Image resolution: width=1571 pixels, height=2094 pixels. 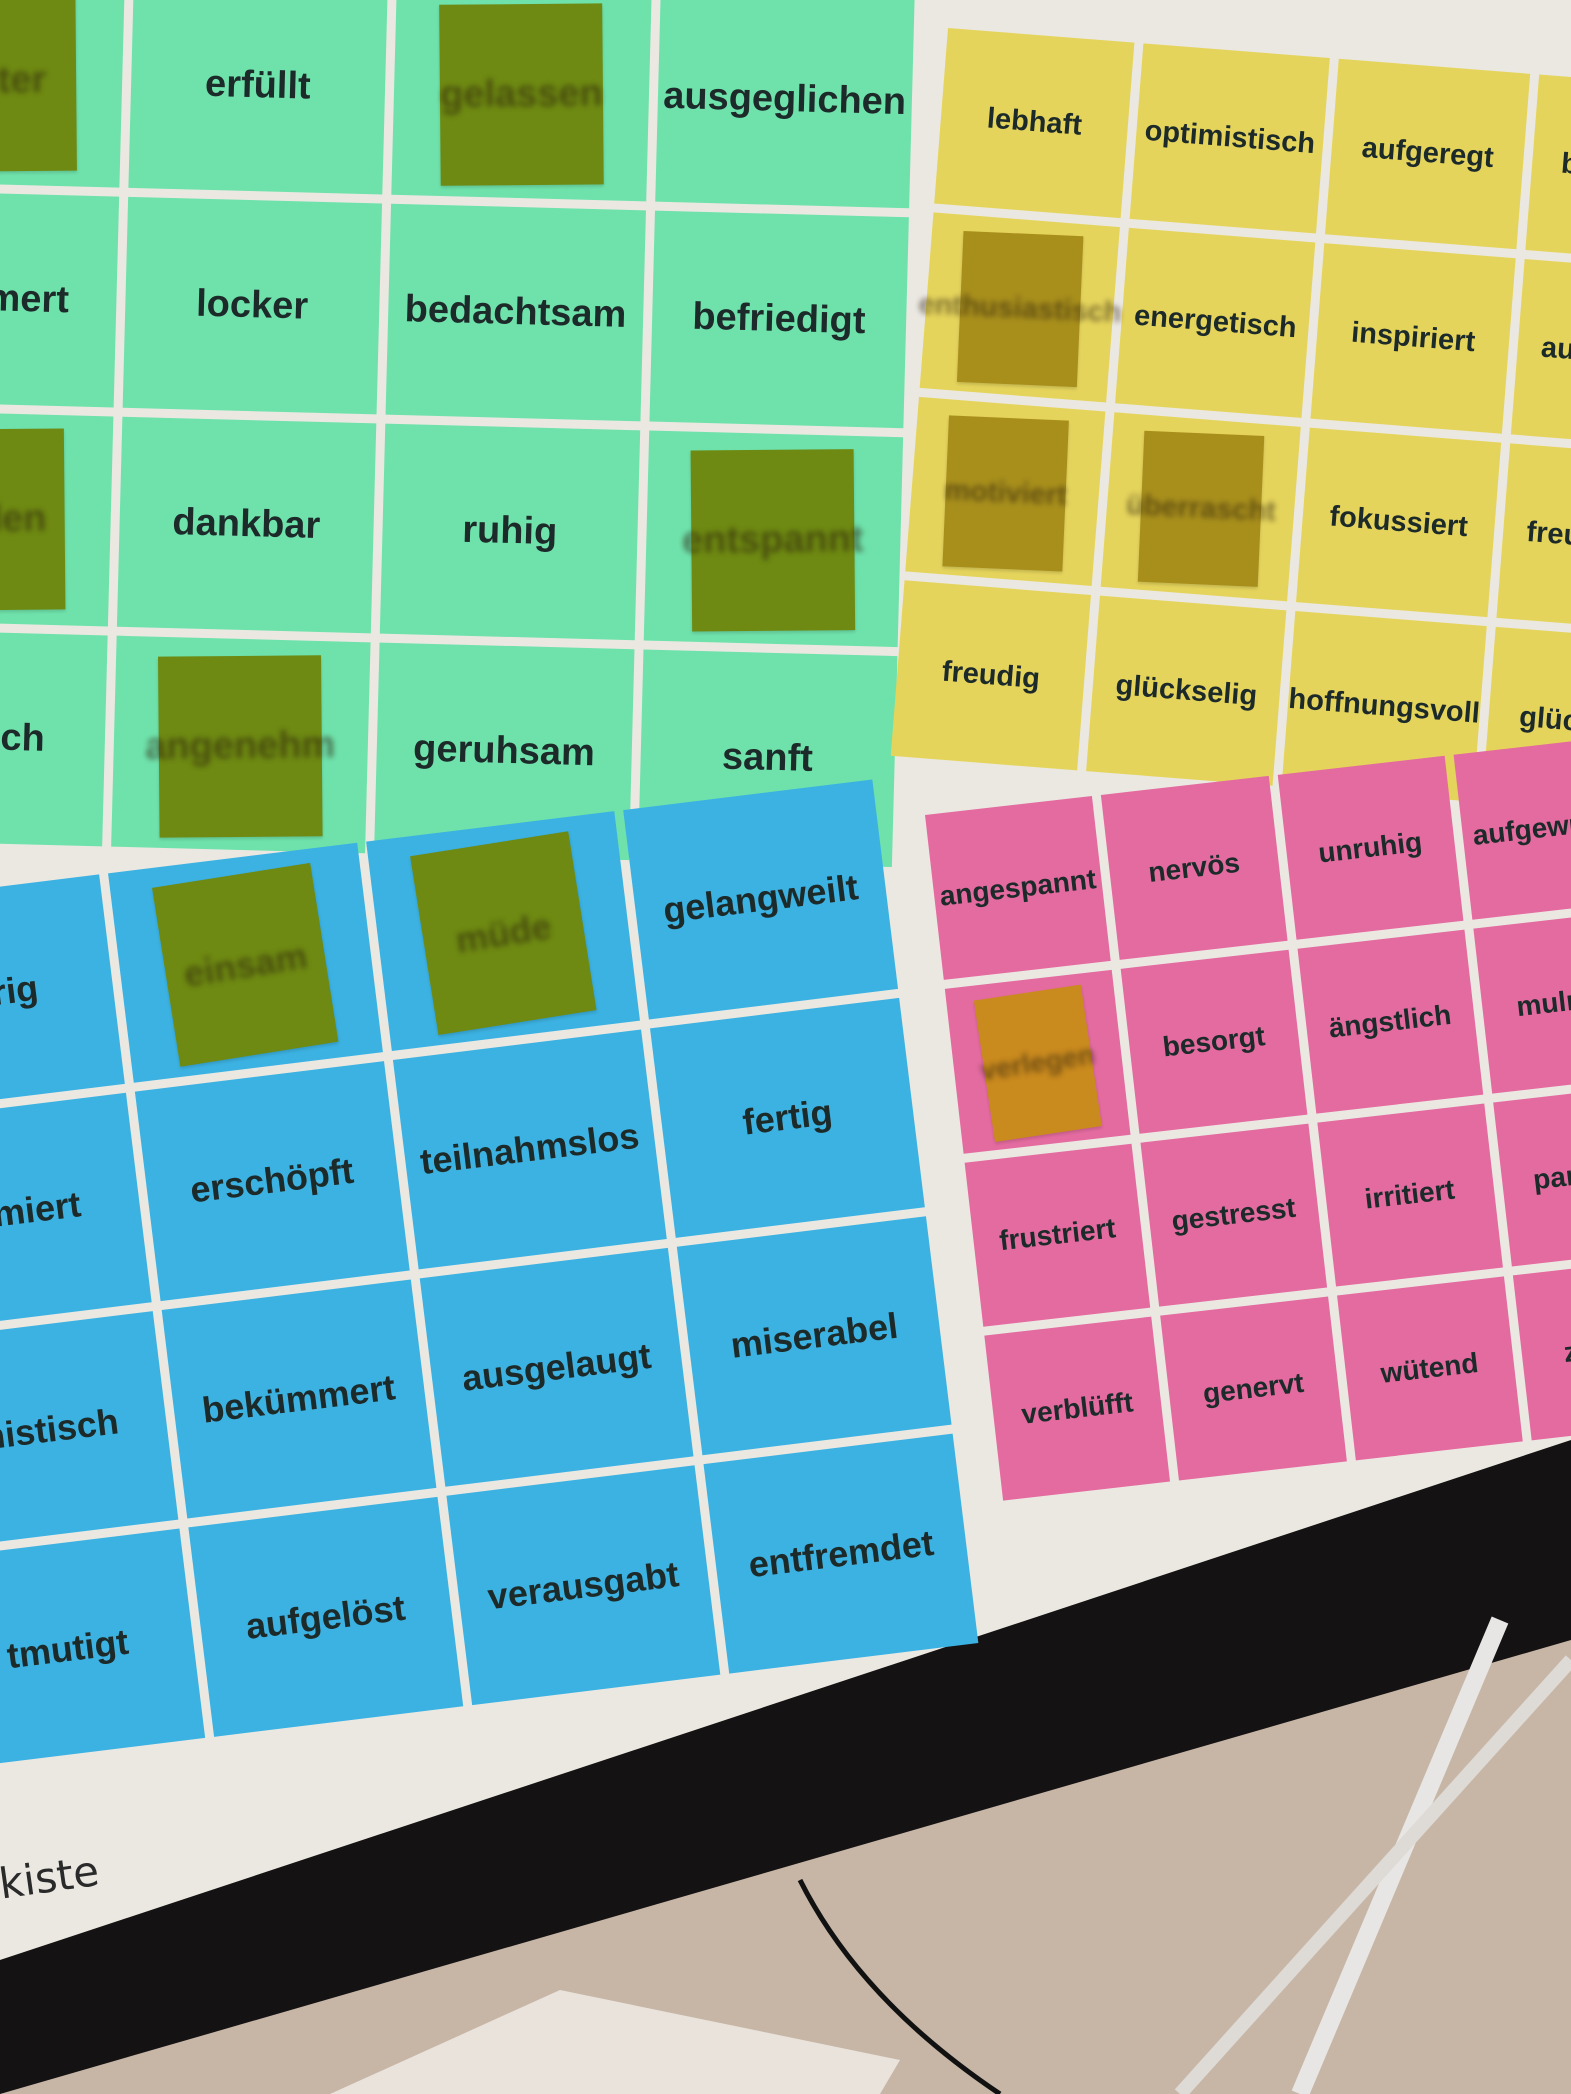 What do you see at coordinates (257, 97) in the screenshot?
I see `emotion-cell: erfüllt` at bounding box center [257, 97].